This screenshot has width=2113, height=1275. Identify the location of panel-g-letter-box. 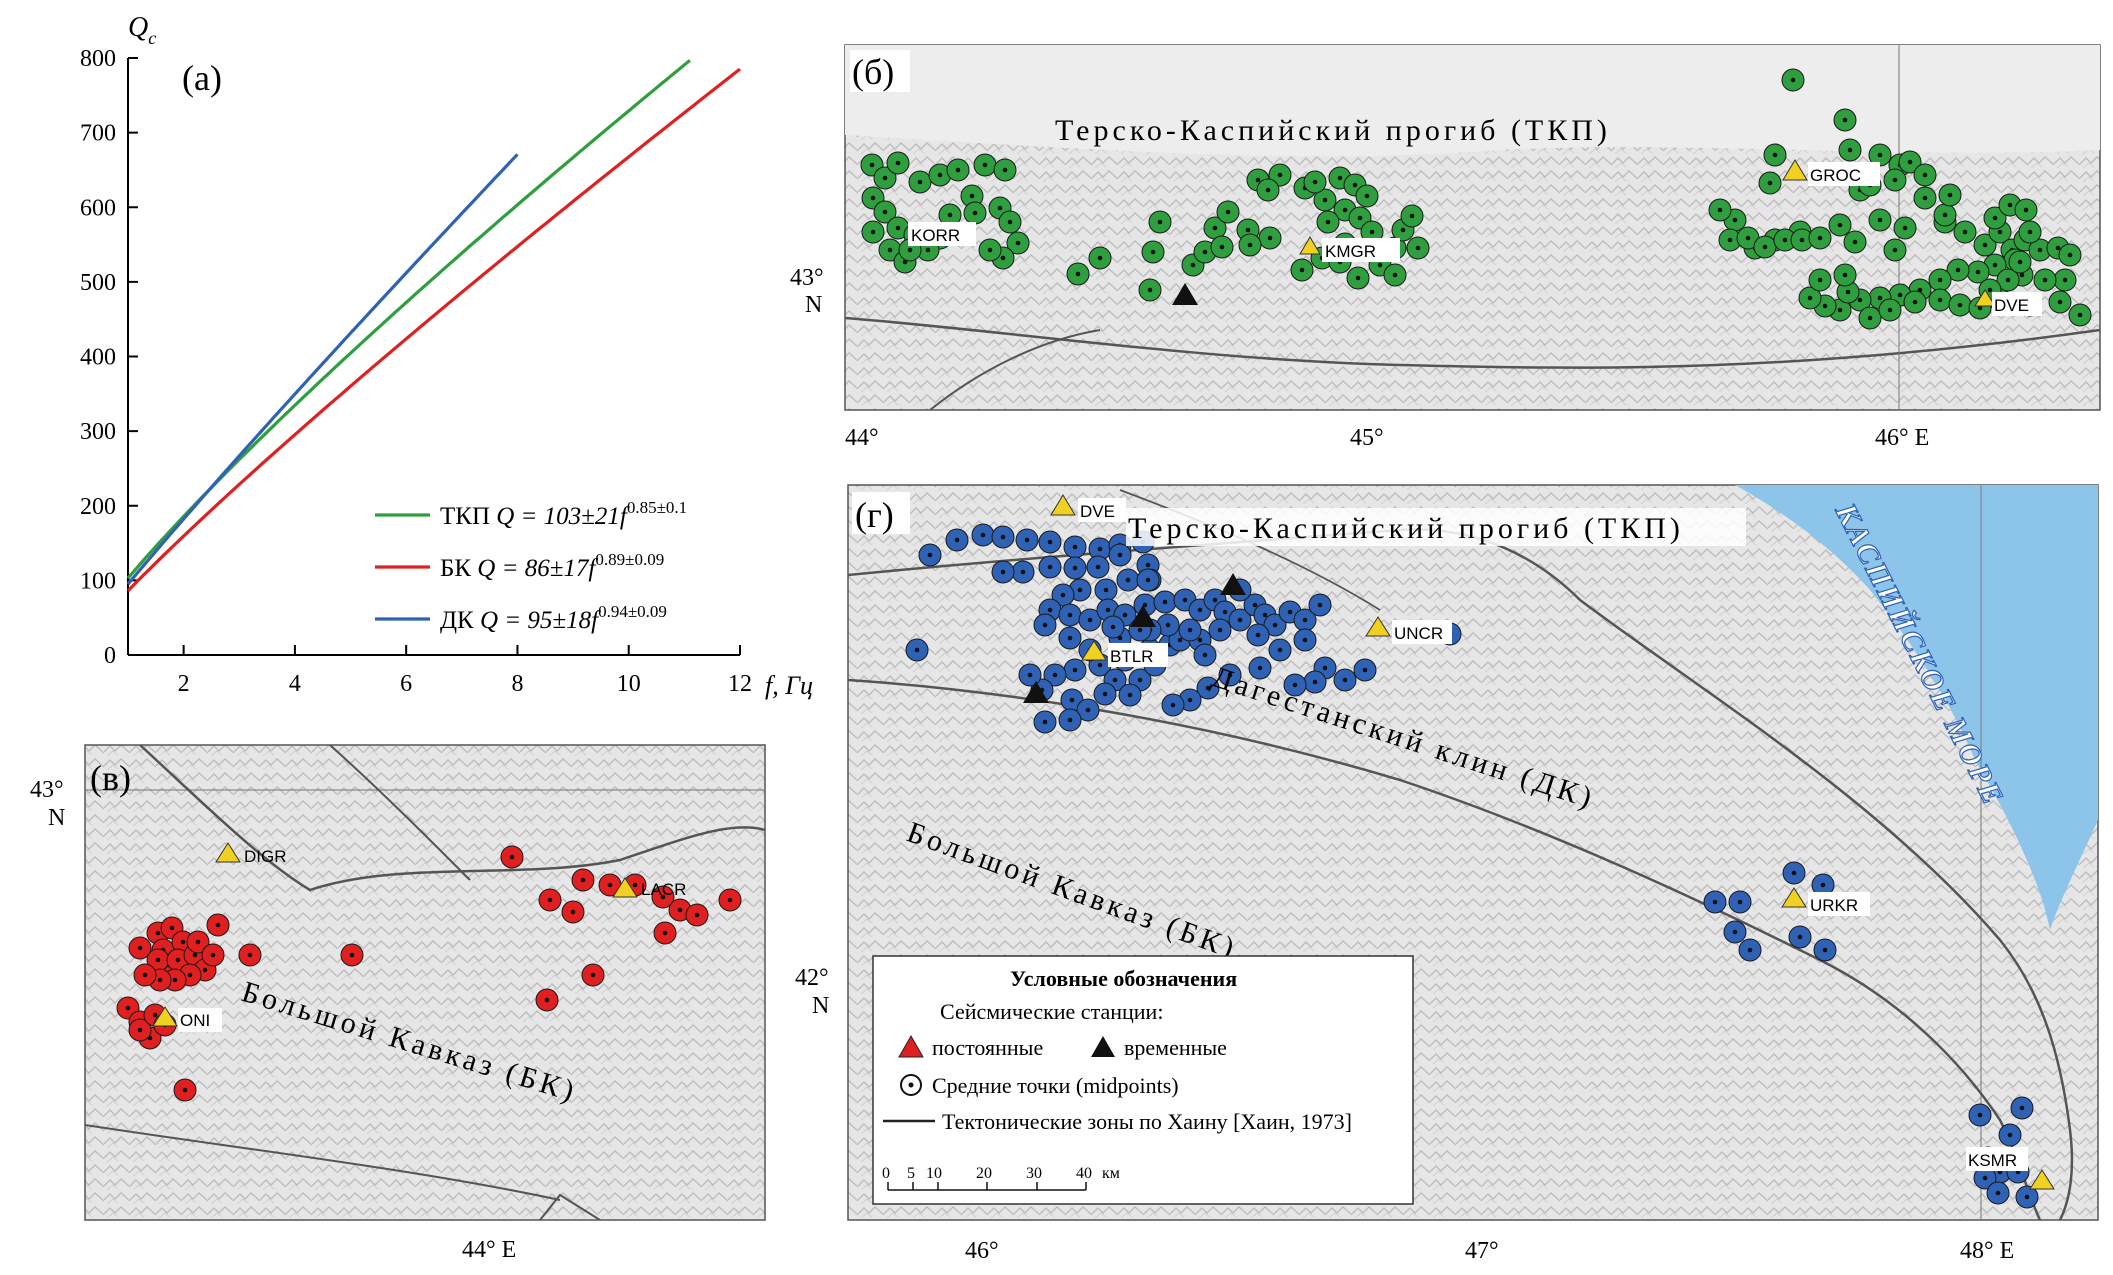
(881, 513).